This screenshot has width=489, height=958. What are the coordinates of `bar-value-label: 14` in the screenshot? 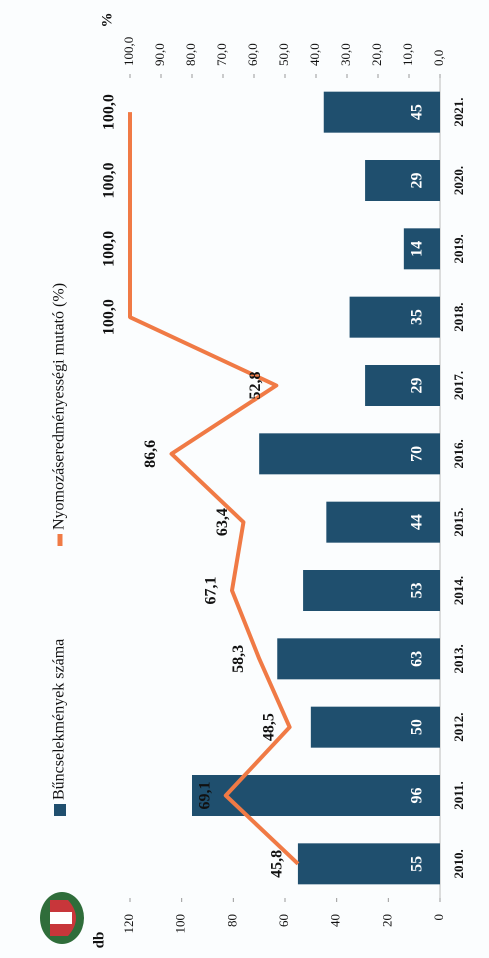 It's located at (417, 249).